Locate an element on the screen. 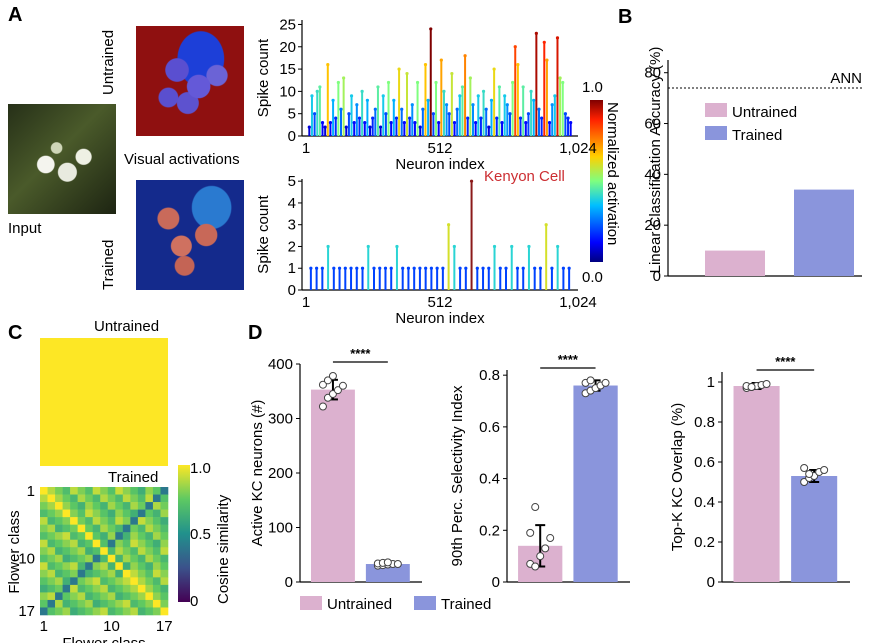 This screenshot has width=872, height=643. y-tick-label-topk_overlap-4: 0.8 is located at coordinates (704, 422).